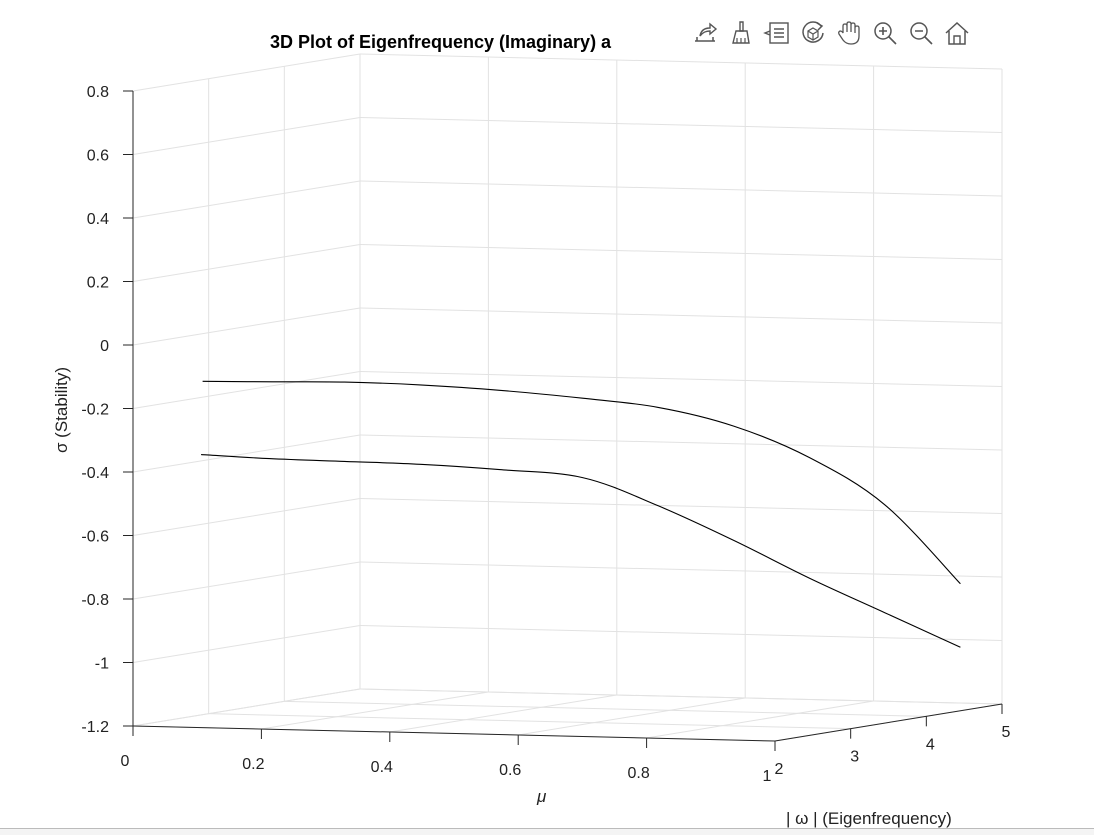 The height and width of the screenshot is (835, 1094). What do you see at coordinates (831, 33) in the screenshot?
I see `axes-toolbar` at bounding box center [831, 33].